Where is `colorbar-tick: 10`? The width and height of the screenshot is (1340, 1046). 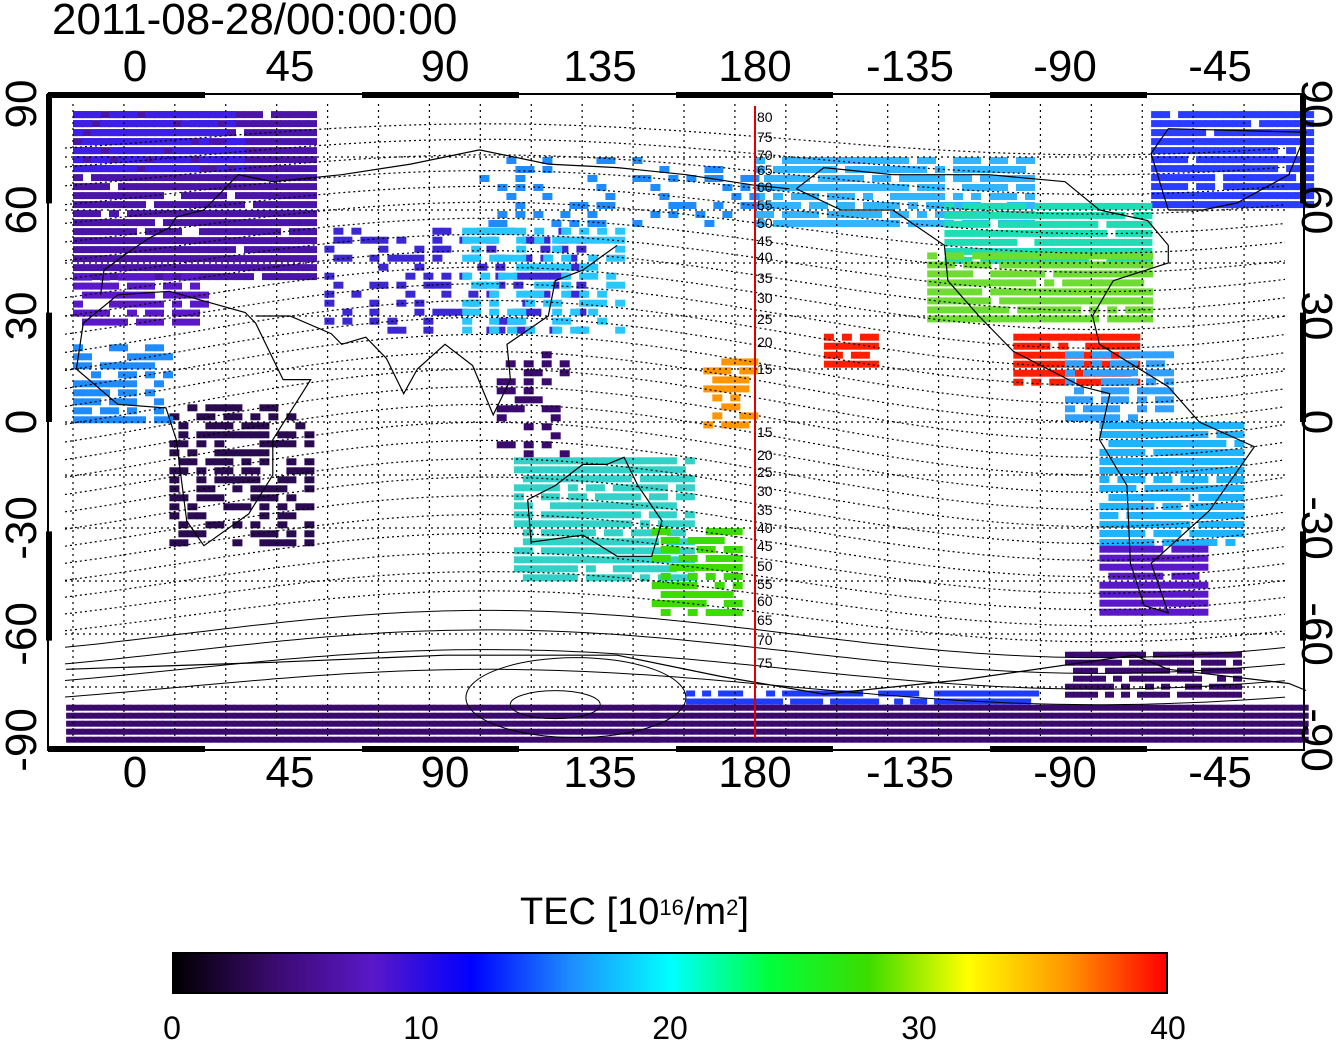 colorbar-tick: 10 is located at coordinates (421, 1028).